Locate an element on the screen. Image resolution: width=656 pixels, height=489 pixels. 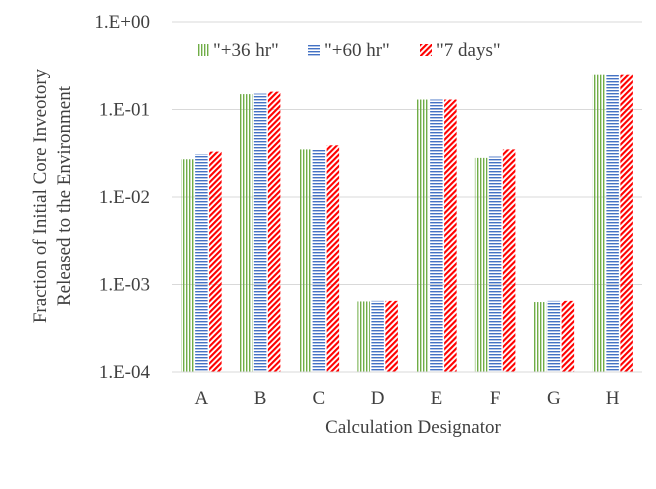
y-tick-label: 1.E-04 is located at coordinates (125, 372).